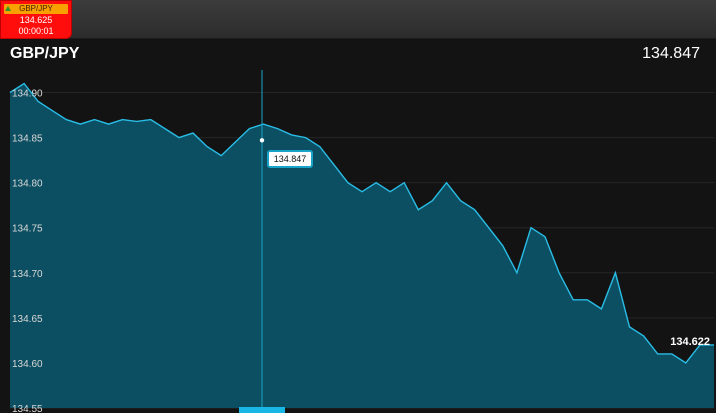 This screenshot has height=413, width=716. I want to click on up-arrow-icon, so click(8, 8).